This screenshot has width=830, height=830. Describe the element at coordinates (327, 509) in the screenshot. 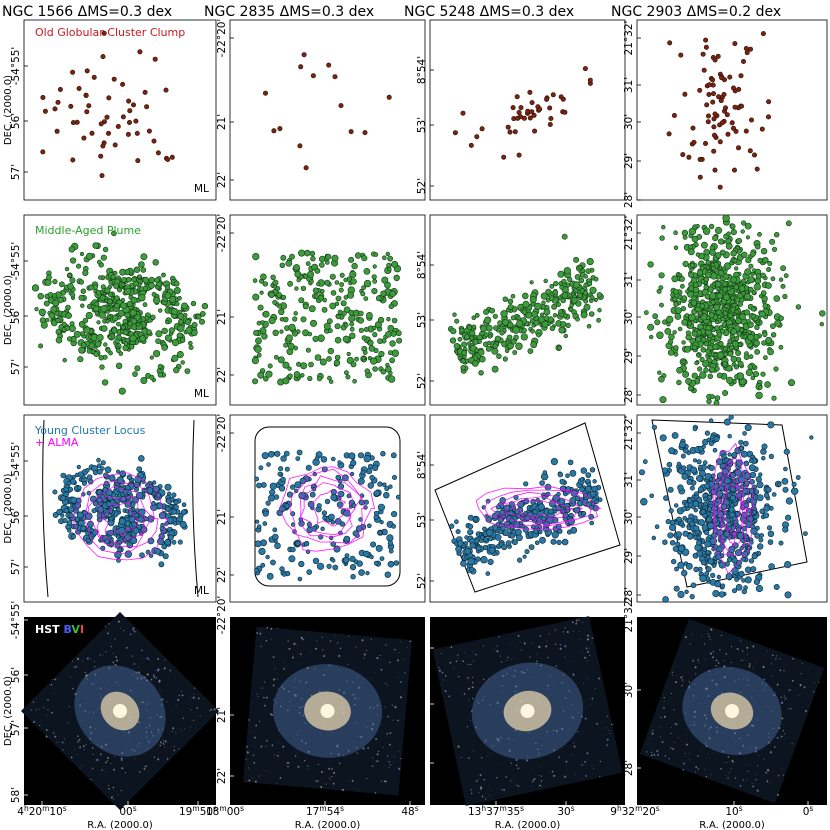

I see `alma-contour` at that location.